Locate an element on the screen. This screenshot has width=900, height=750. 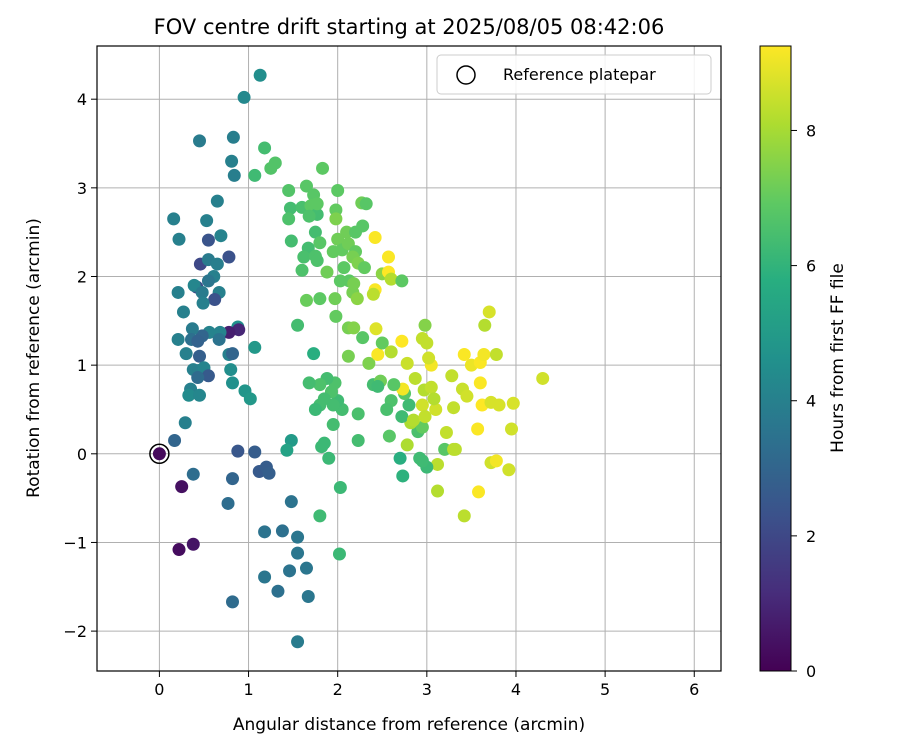
colorbar-tick-label: 2 is located at coordinates (811, 536).